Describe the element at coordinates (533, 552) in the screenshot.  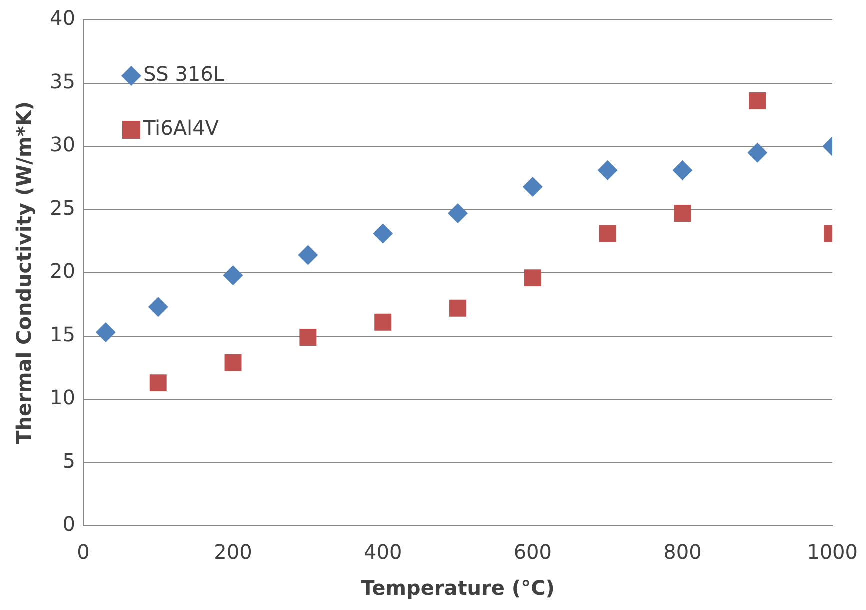
I see `x-tick-label: 600` at that location.